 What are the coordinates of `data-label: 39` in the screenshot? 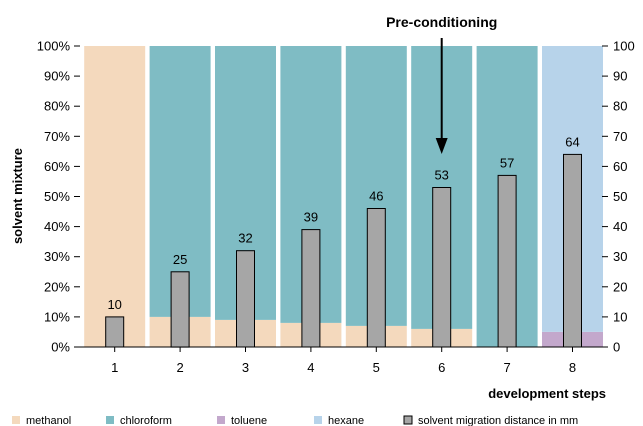 It's located at (311, 217).